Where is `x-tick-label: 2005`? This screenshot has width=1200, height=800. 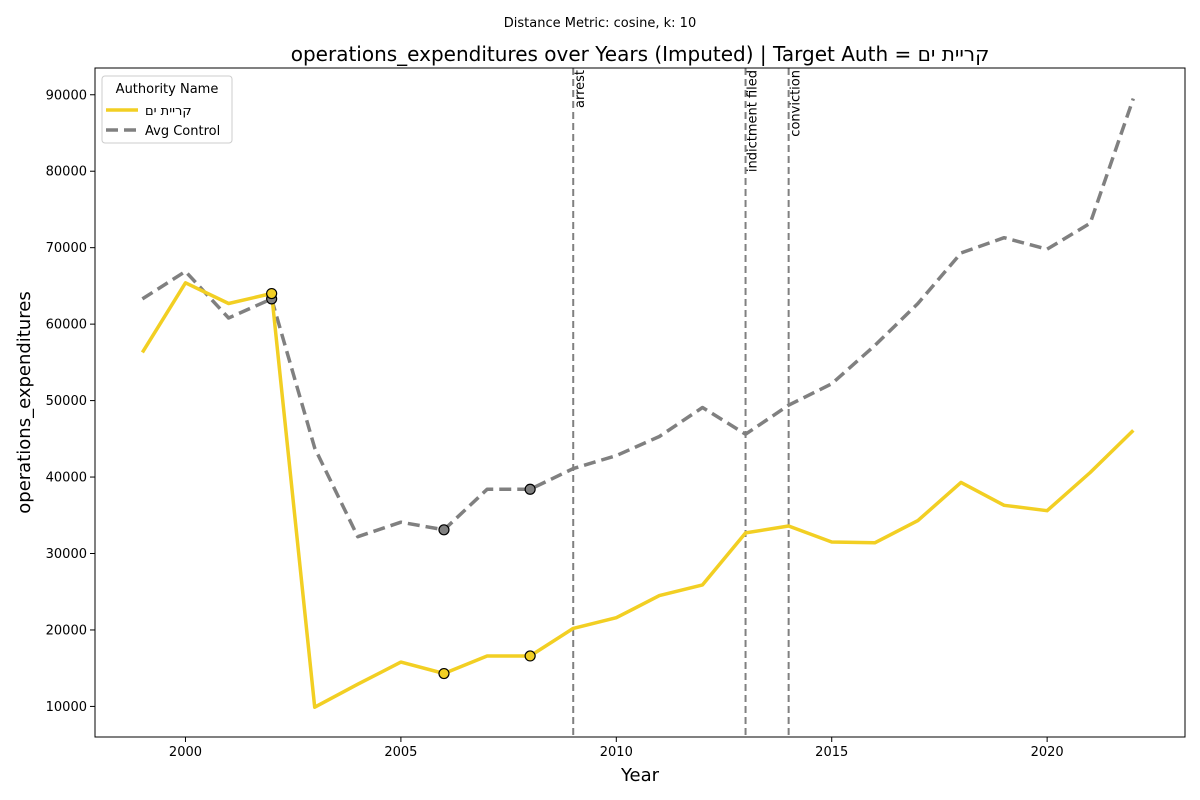 x-tick-label: 2005 is located at coordinates (400, 752).